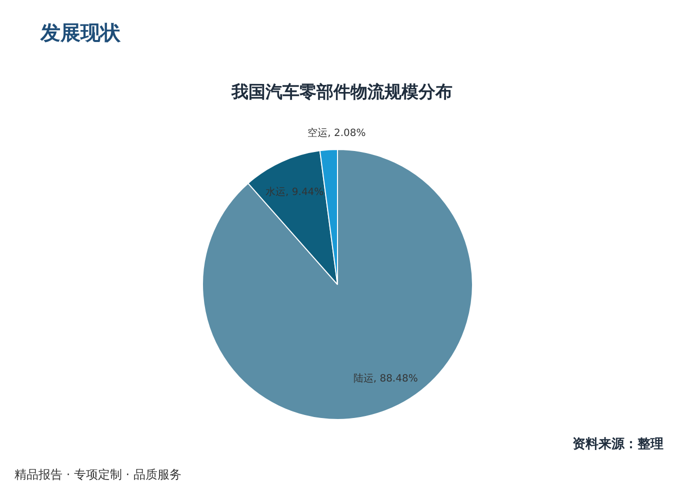 The image size is (683, 504). What do you see at coordinates (347, 134) in the screenshot?
I see `data-label: , 2.08%` at bounding box center [347, 134].